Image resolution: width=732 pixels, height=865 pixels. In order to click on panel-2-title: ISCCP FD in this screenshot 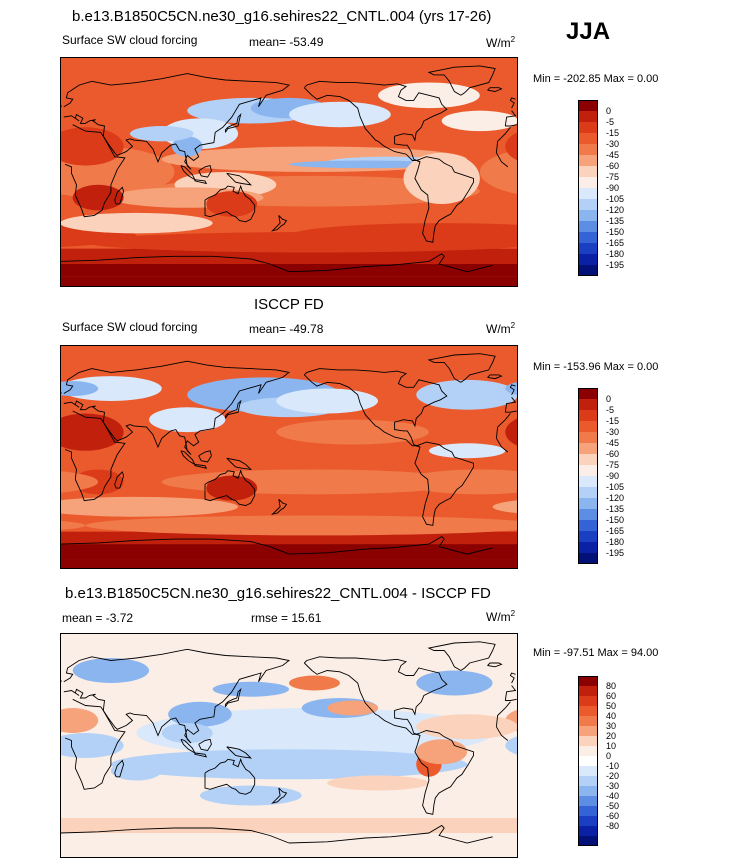, I will do `click(289, 304)`.